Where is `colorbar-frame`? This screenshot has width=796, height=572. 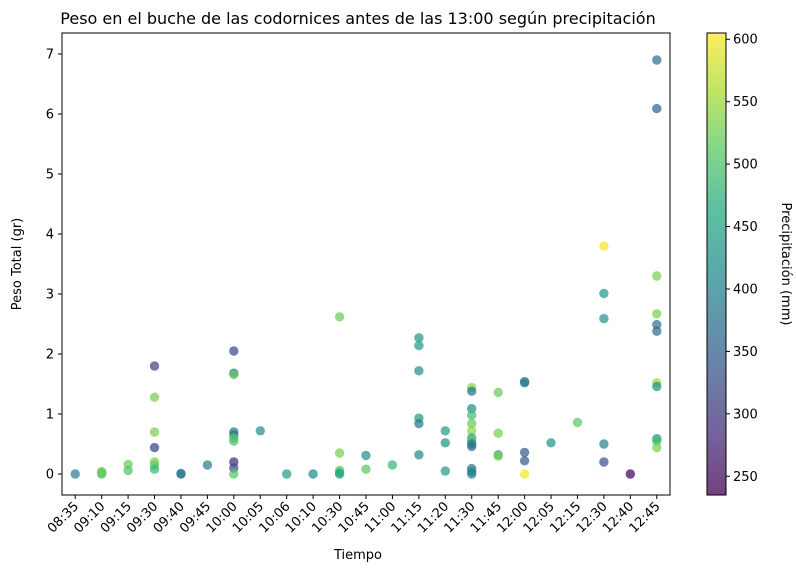
colorbar-frame is located at coordinates (716, 264).